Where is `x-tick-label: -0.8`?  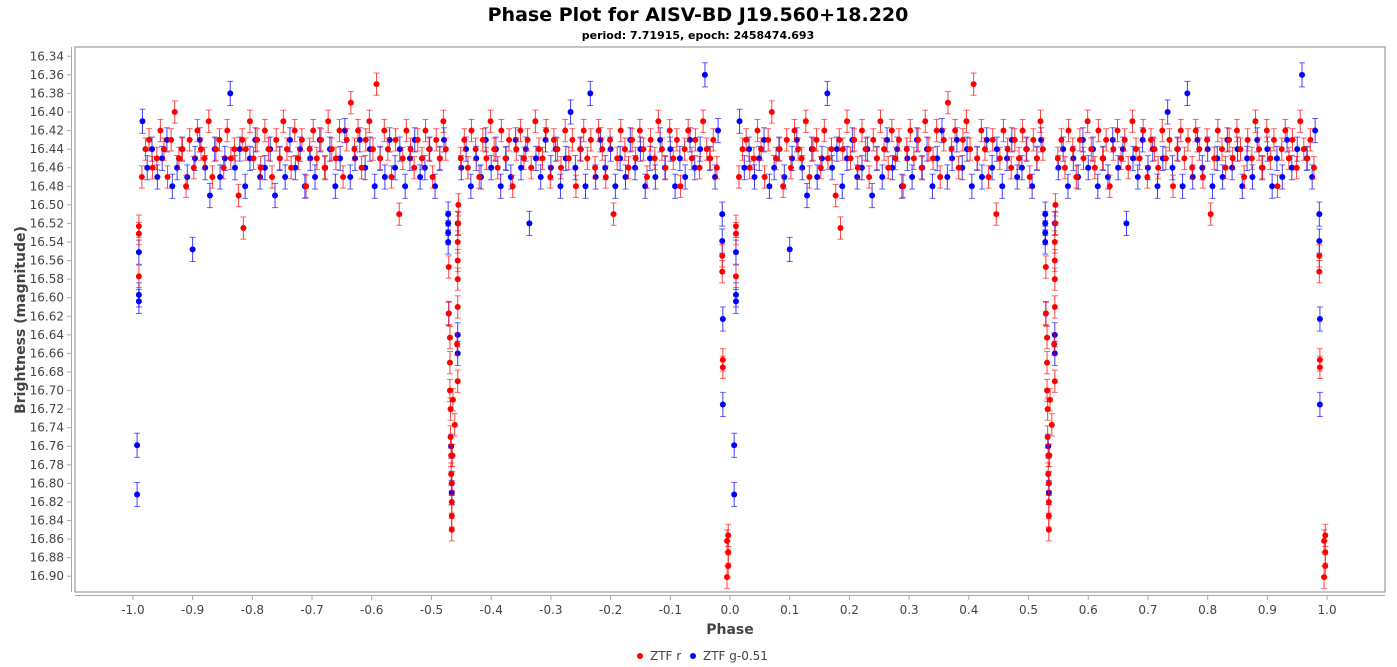 x-tick-label: -0.8 is located at coordinates (252, 610).